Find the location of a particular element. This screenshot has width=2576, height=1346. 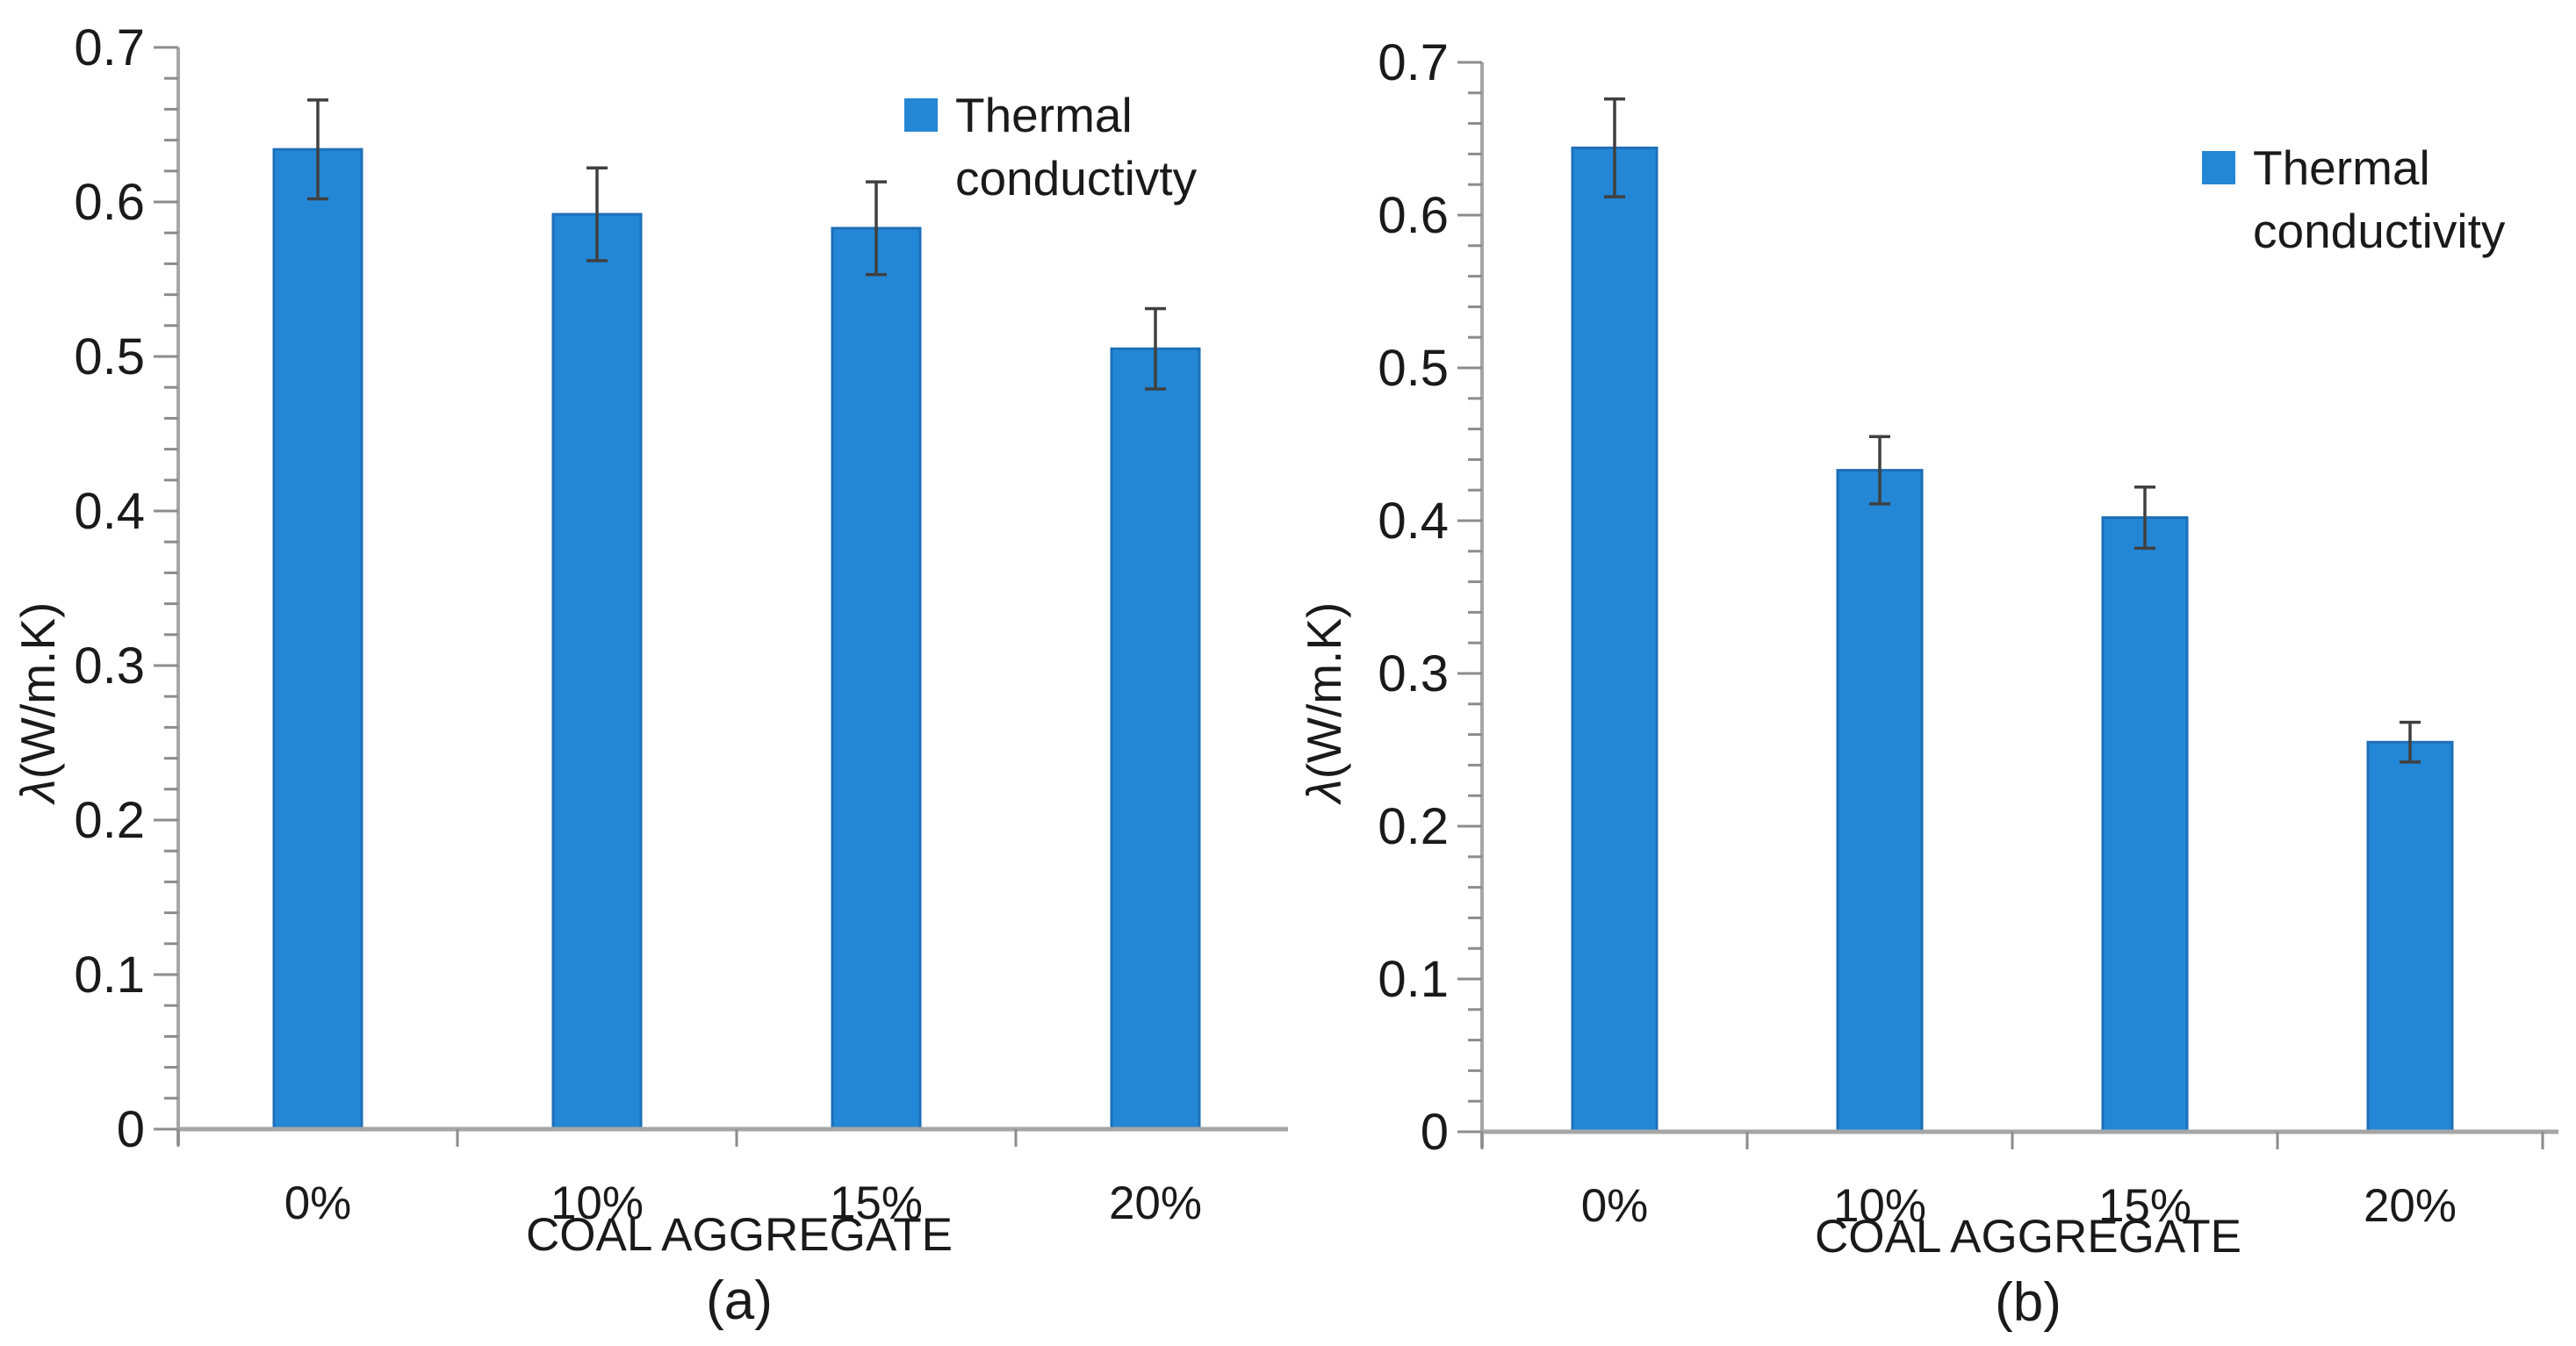

legend-b: Thermal conductivity is located at coordinates (2354, 199).